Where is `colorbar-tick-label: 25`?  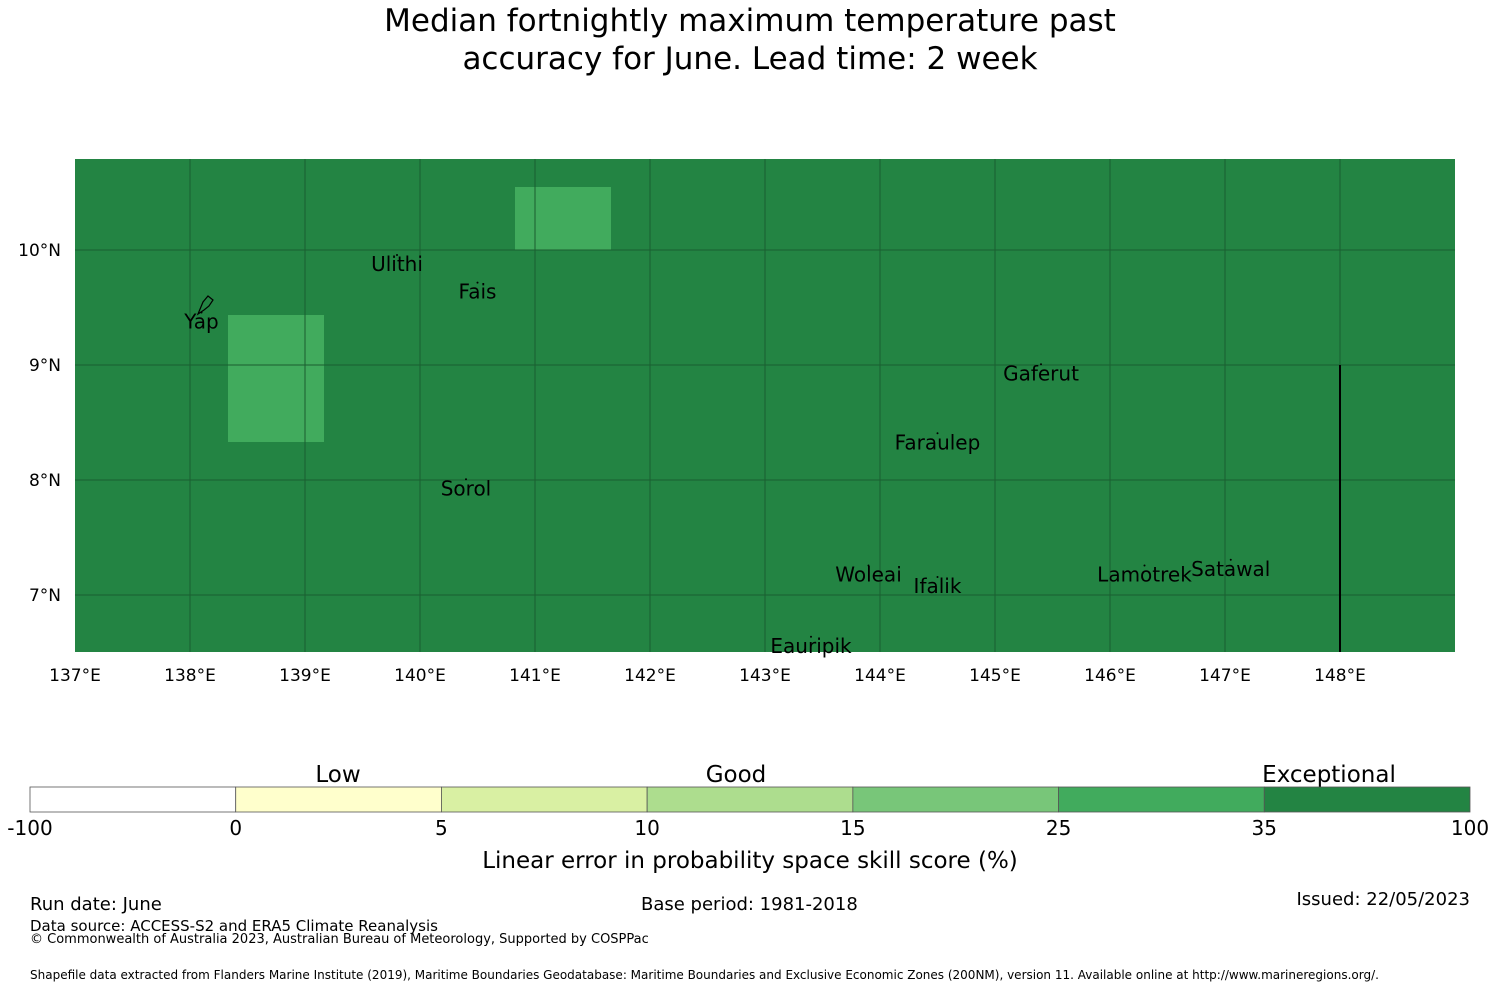
colorbar-tick-label: 25 is located at coordinates (1058, 828).